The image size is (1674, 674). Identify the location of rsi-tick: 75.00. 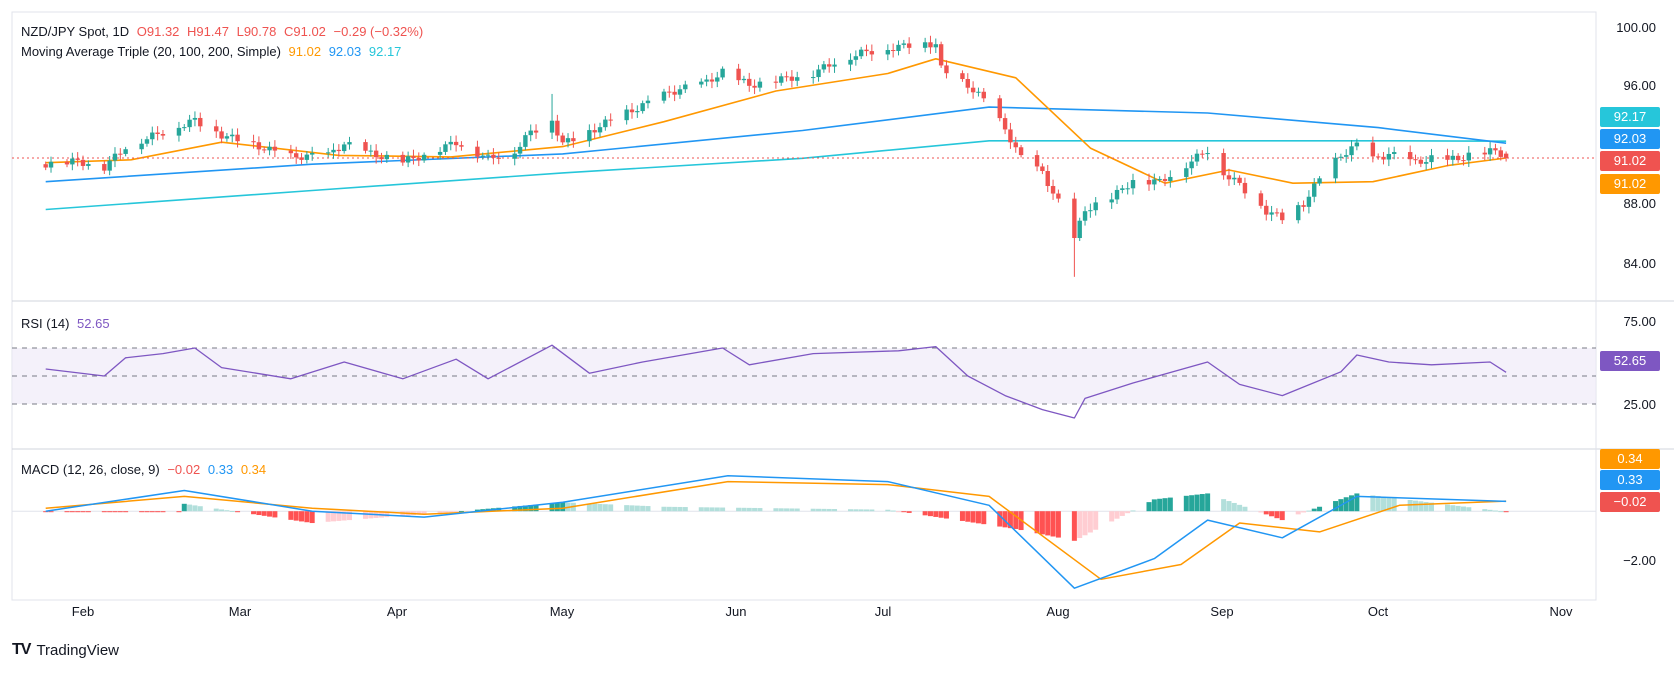
(1639, 321).